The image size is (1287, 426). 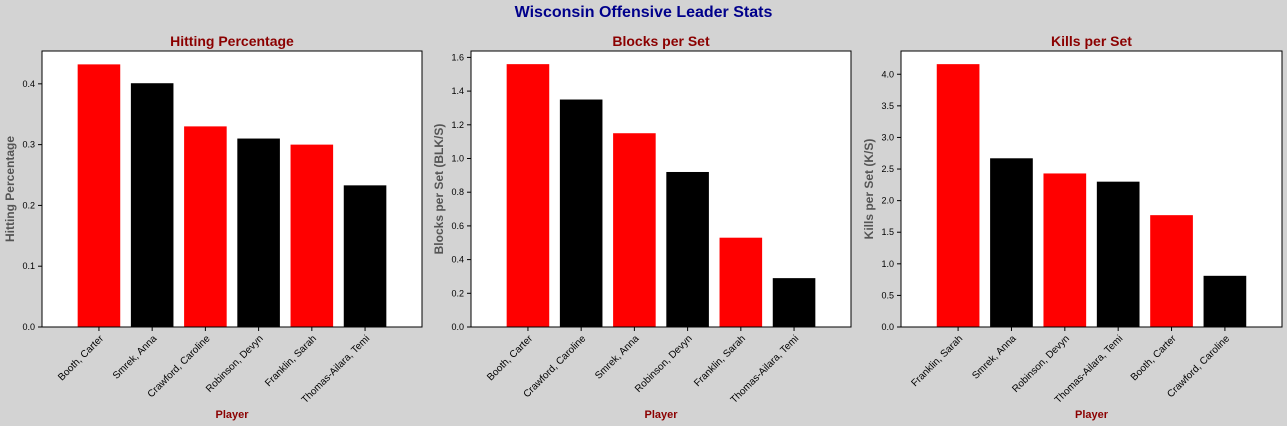 What do you see at coordinates (28, 145) in the screenshot?
I see `y-tick-label: 0.3` at bounding box center [28, 145].